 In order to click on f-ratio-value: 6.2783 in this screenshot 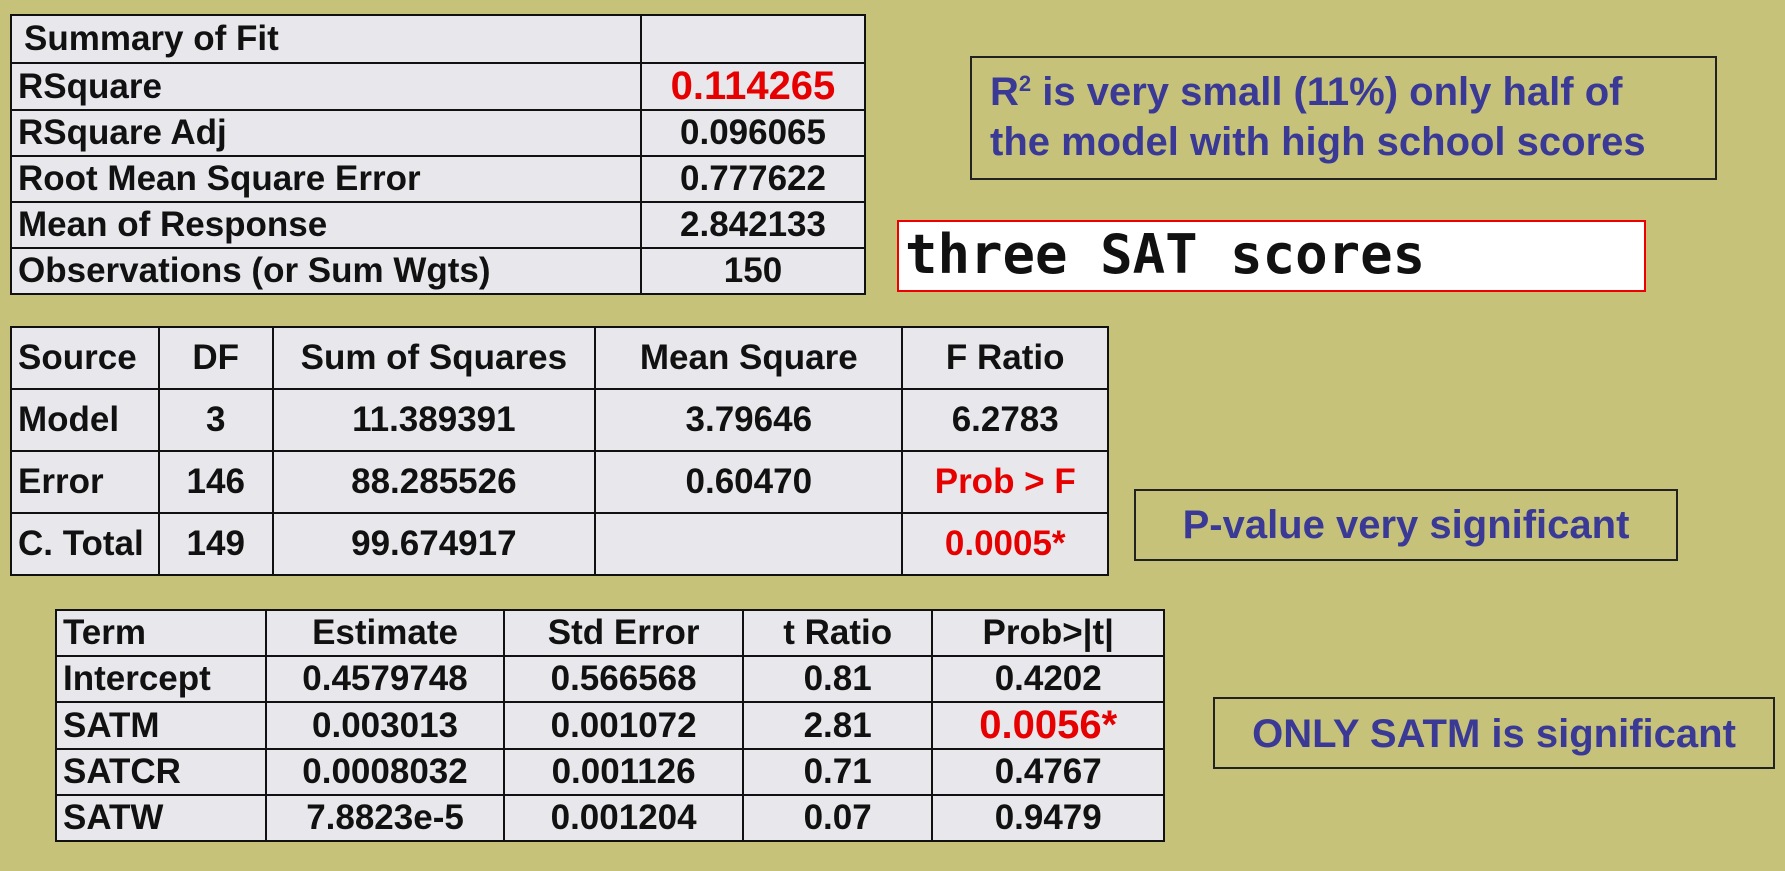, I will do `click(1005, 420)`.